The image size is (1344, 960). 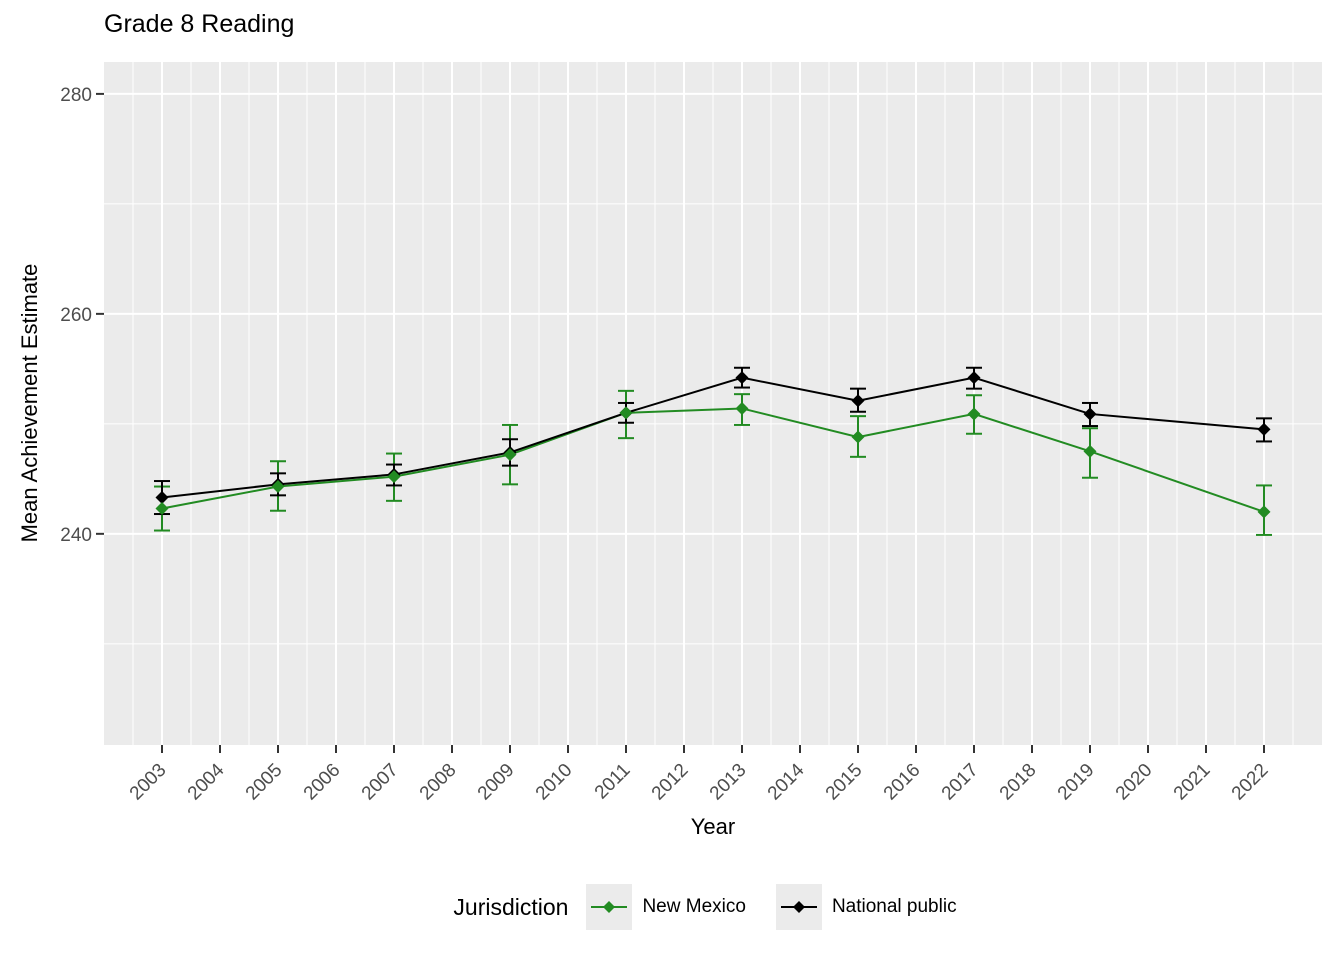 What do you see at coordinates (613, 782) in the screenshot?
I see `svg-text: 2011` at bounding box center [613, 782].